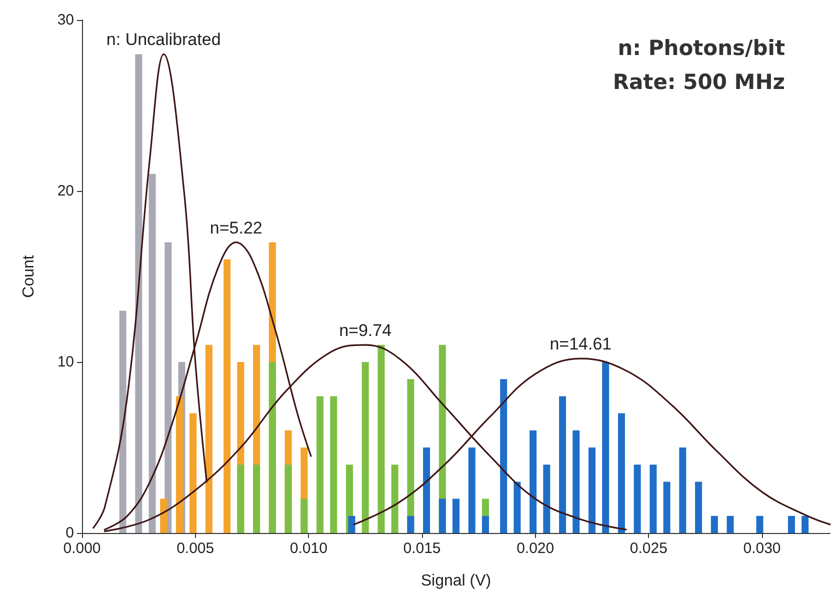  Describe the element at coordinates (236, 228) in the screenshot. I see `annotation: n=5.22` at that location.